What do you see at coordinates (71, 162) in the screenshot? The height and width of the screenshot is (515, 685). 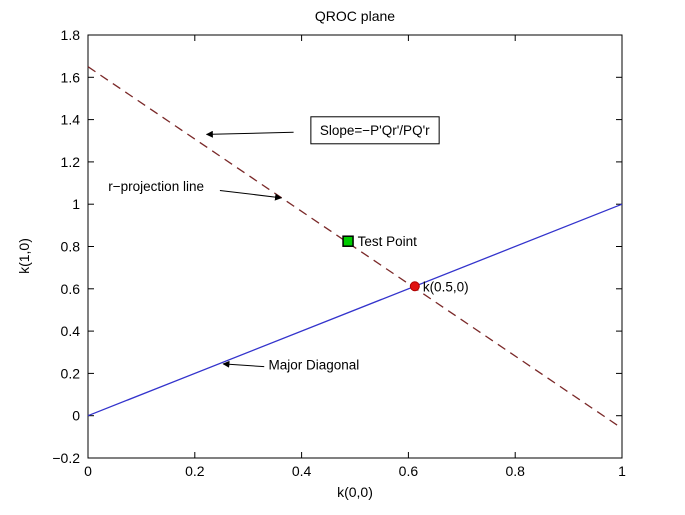 I see `y-tick-label: 1.2` at bounding box center [71, 162].